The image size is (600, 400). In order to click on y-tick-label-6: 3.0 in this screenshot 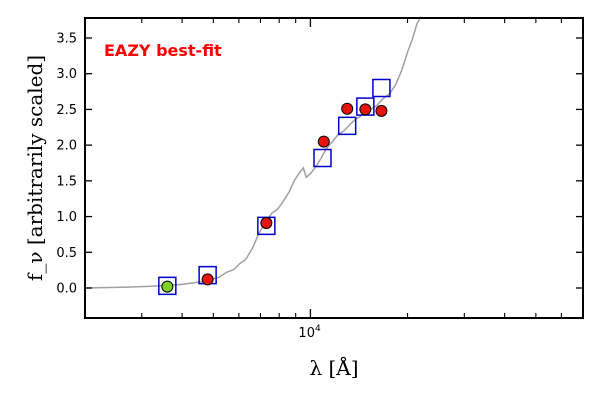, I will do `click(66, 74)`.